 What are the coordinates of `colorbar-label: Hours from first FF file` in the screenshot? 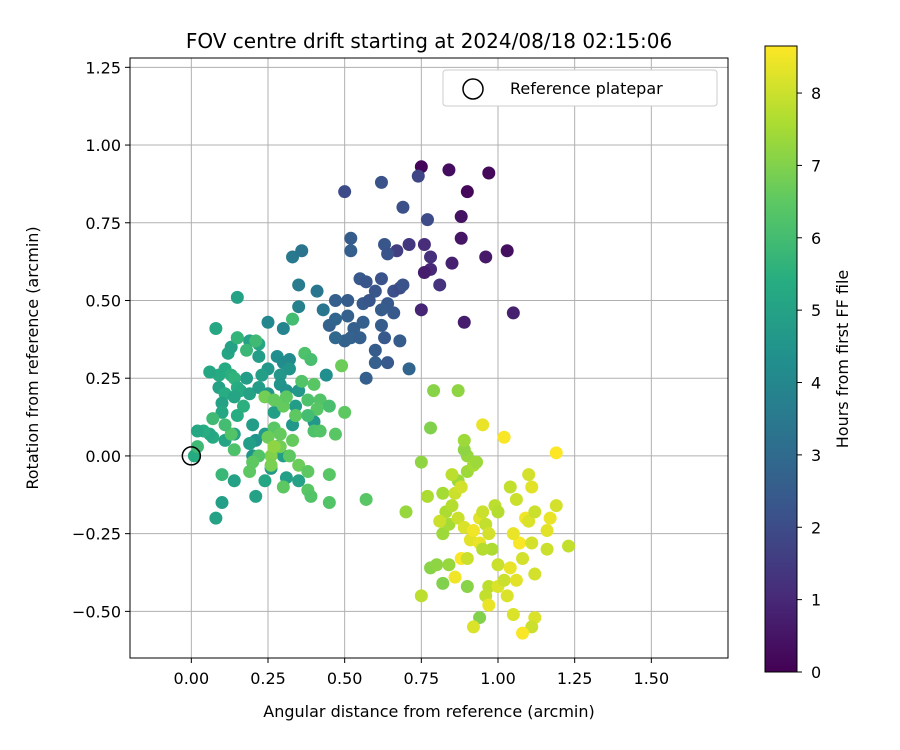 It's located at (842, 359).